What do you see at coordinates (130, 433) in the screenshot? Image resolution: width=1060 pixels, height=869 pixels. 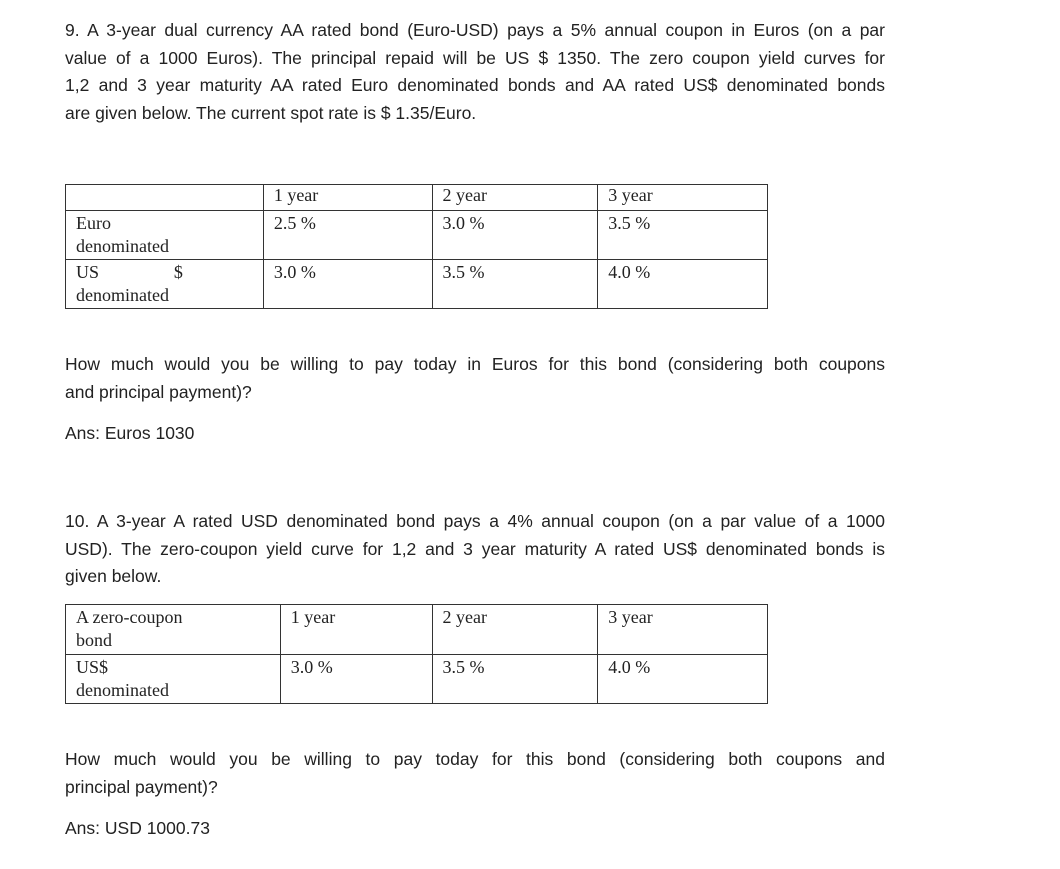 I see `q9-answer: Ans: Euros 1030` at bounding box center [130, 433].